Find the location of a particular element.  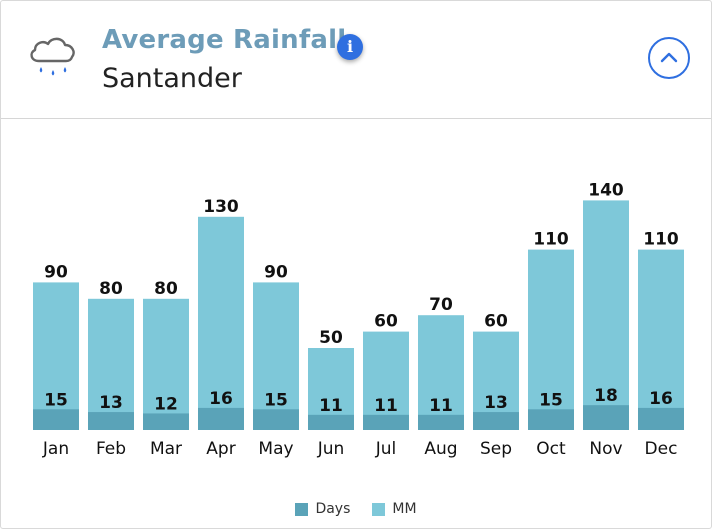

data-label-days-oct: 15 is located at coordinates (551, 400).